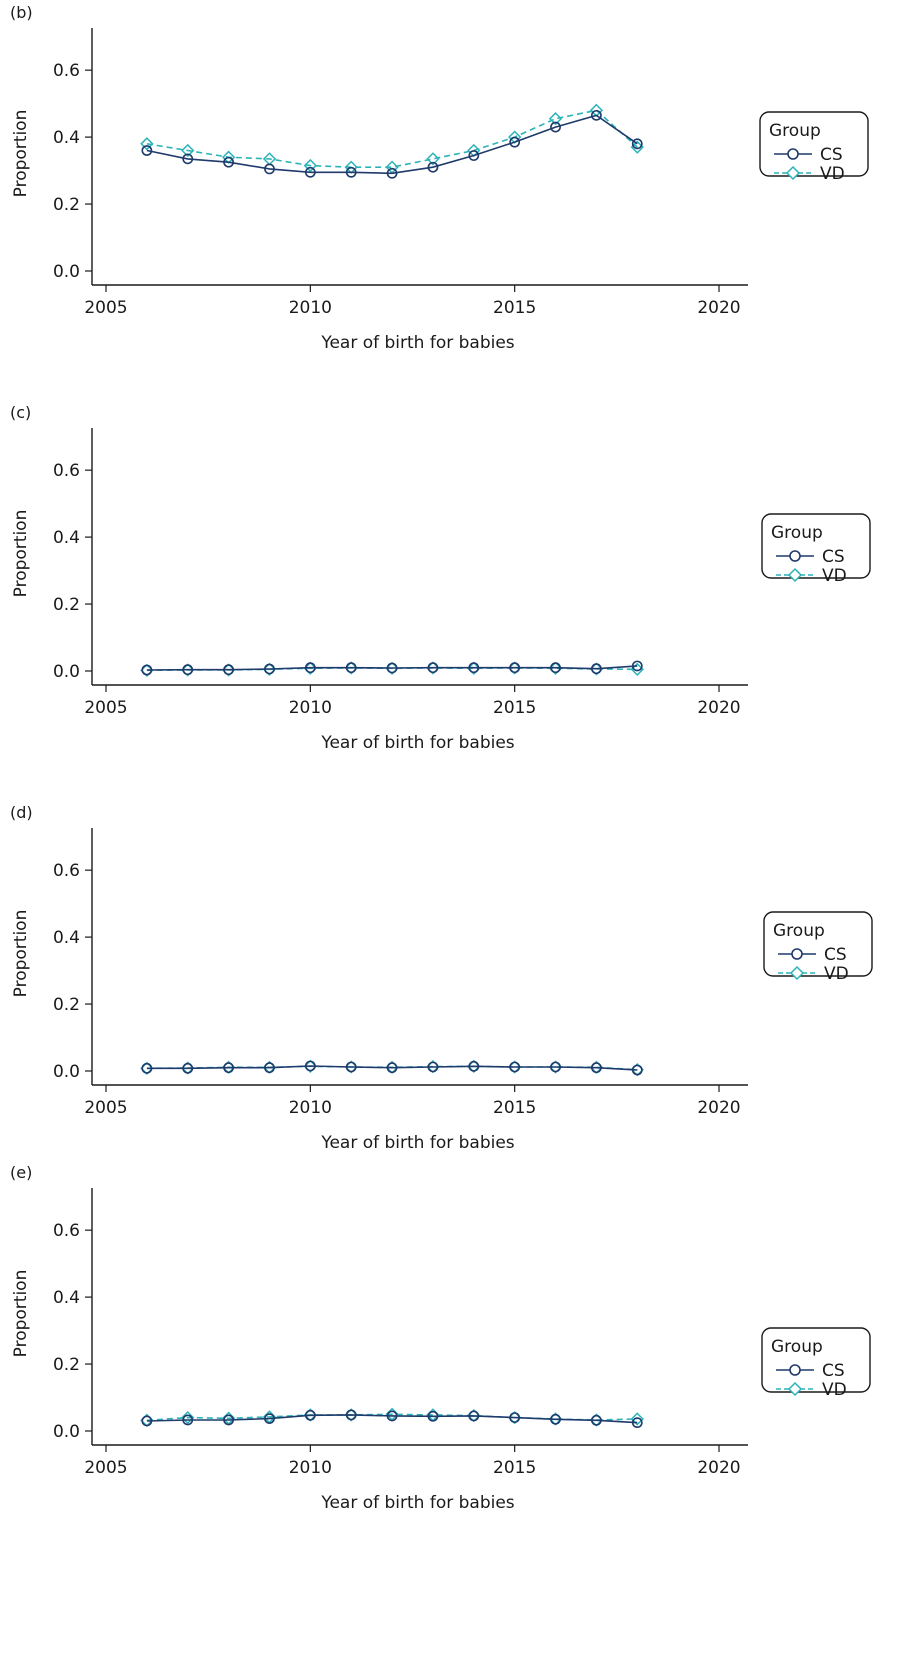  I want to click on panel-label: (b), so click(21, 12).